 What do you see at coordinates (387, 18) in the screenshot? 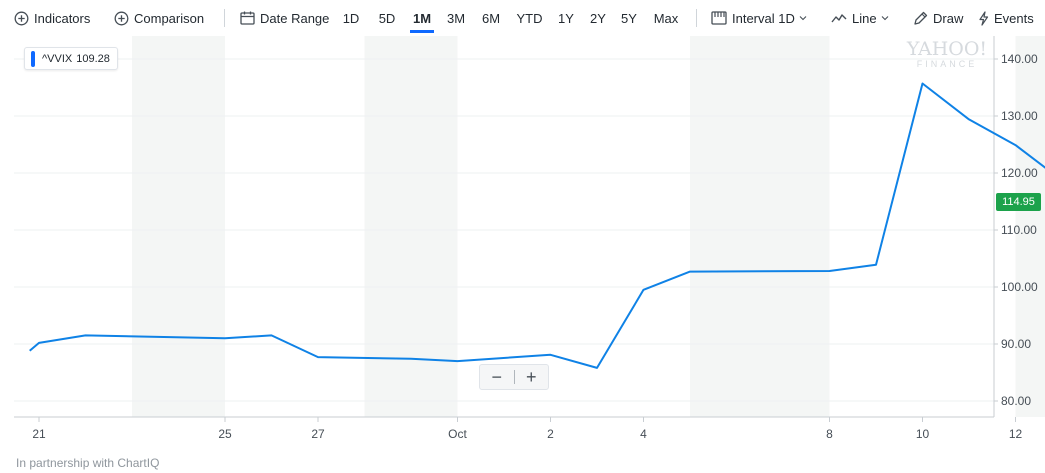
I see `range-button-5d: 5D` at bounding box center [387, 18].